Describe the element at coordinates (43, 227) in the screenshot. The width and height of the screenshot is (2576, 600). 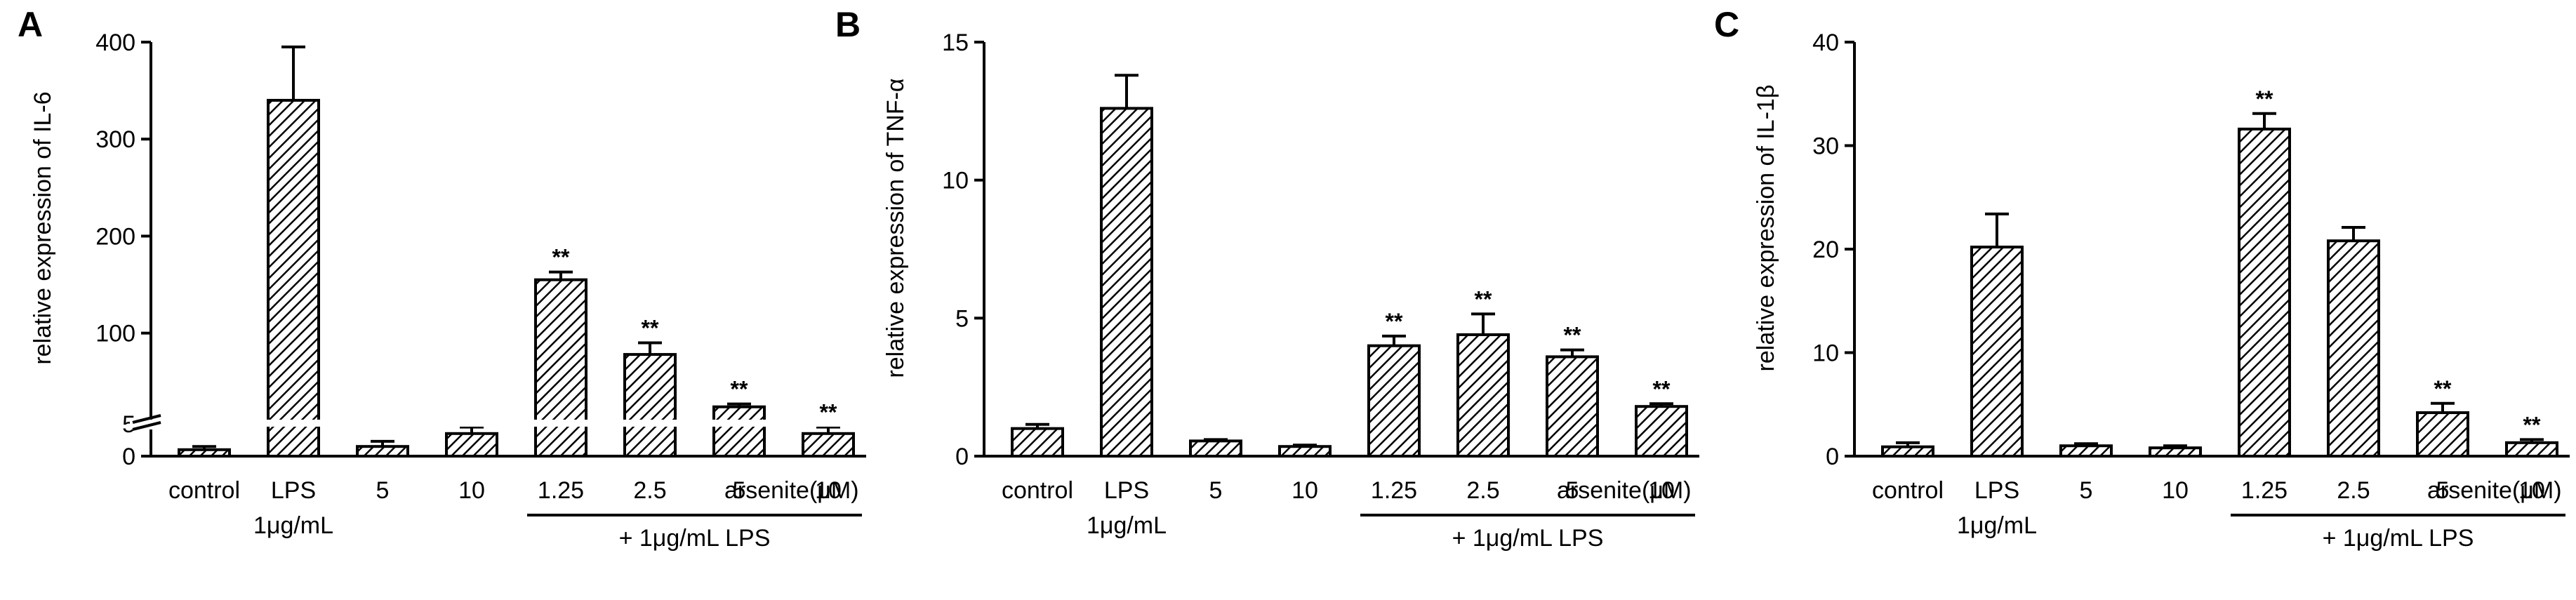
I see `y-axis-label: relative expression of IL-6` at that location.